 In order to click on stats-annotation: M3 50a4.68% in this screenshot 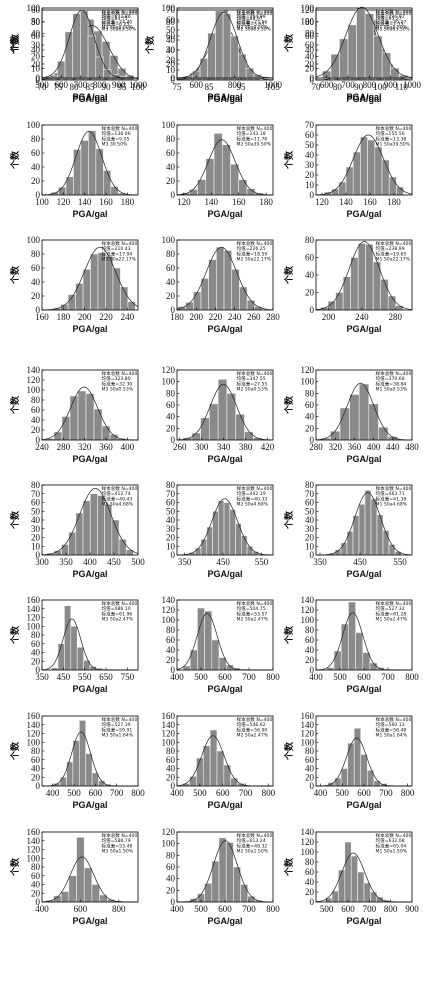, I will do `click(118, 505)`.